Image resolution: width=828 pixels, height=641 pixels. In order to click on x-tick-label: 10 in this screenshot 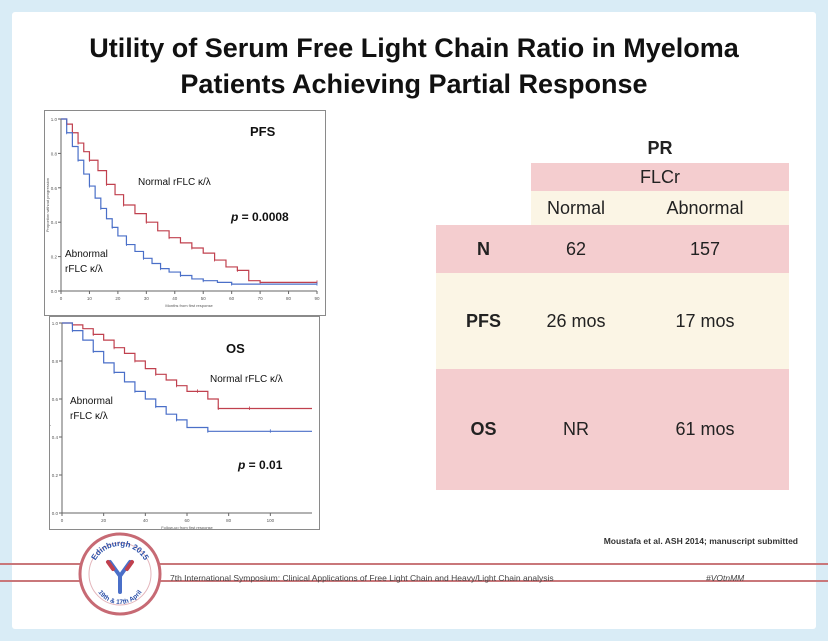, I will do `click(90, 298)`.